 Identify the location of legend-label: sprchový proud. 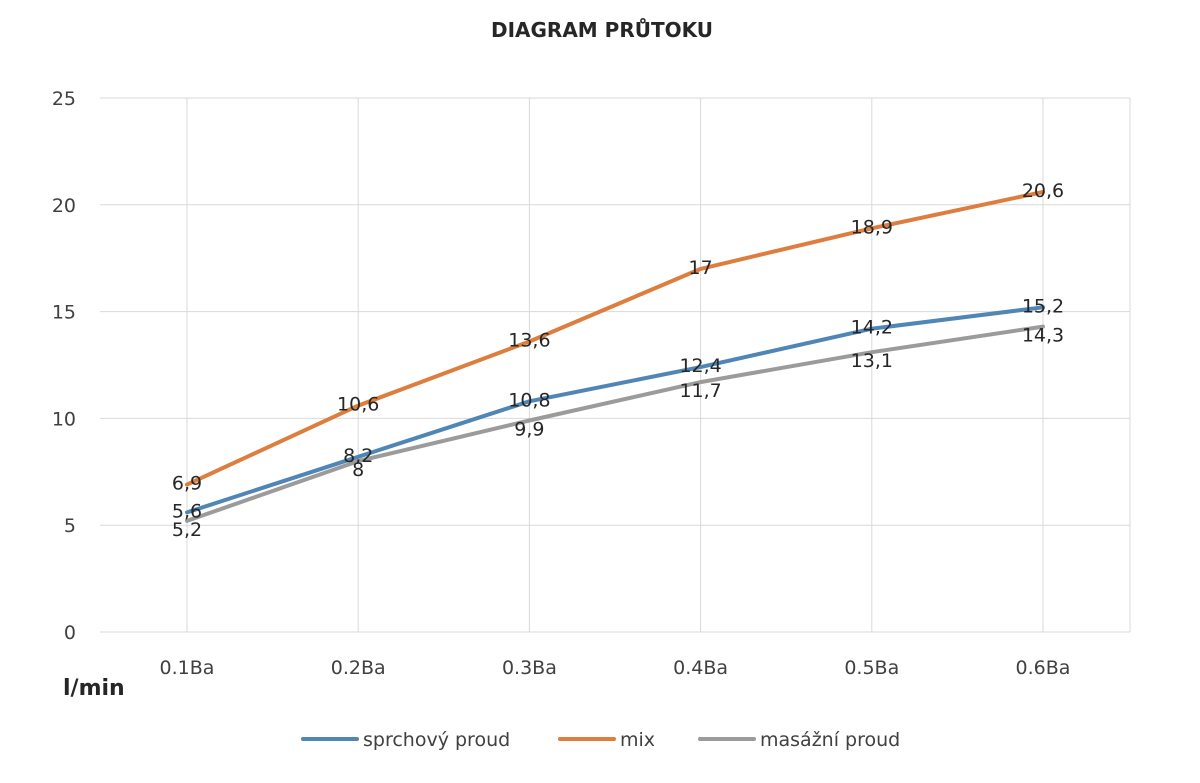
(436, 740).